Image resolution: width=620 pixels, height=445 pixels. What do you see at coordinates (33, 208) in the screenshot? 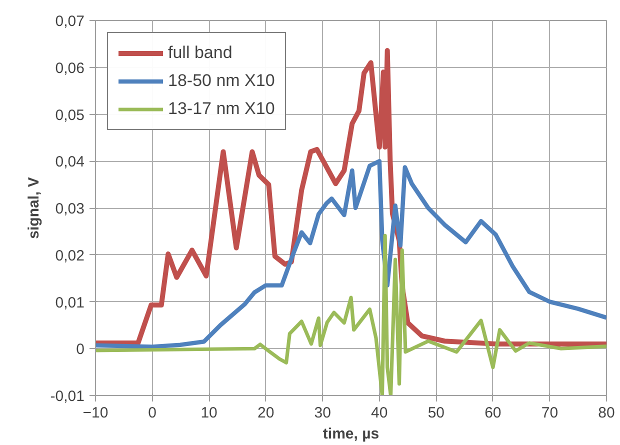
I see `y-axis-title: signal, V` at bounding box center [33, 208].